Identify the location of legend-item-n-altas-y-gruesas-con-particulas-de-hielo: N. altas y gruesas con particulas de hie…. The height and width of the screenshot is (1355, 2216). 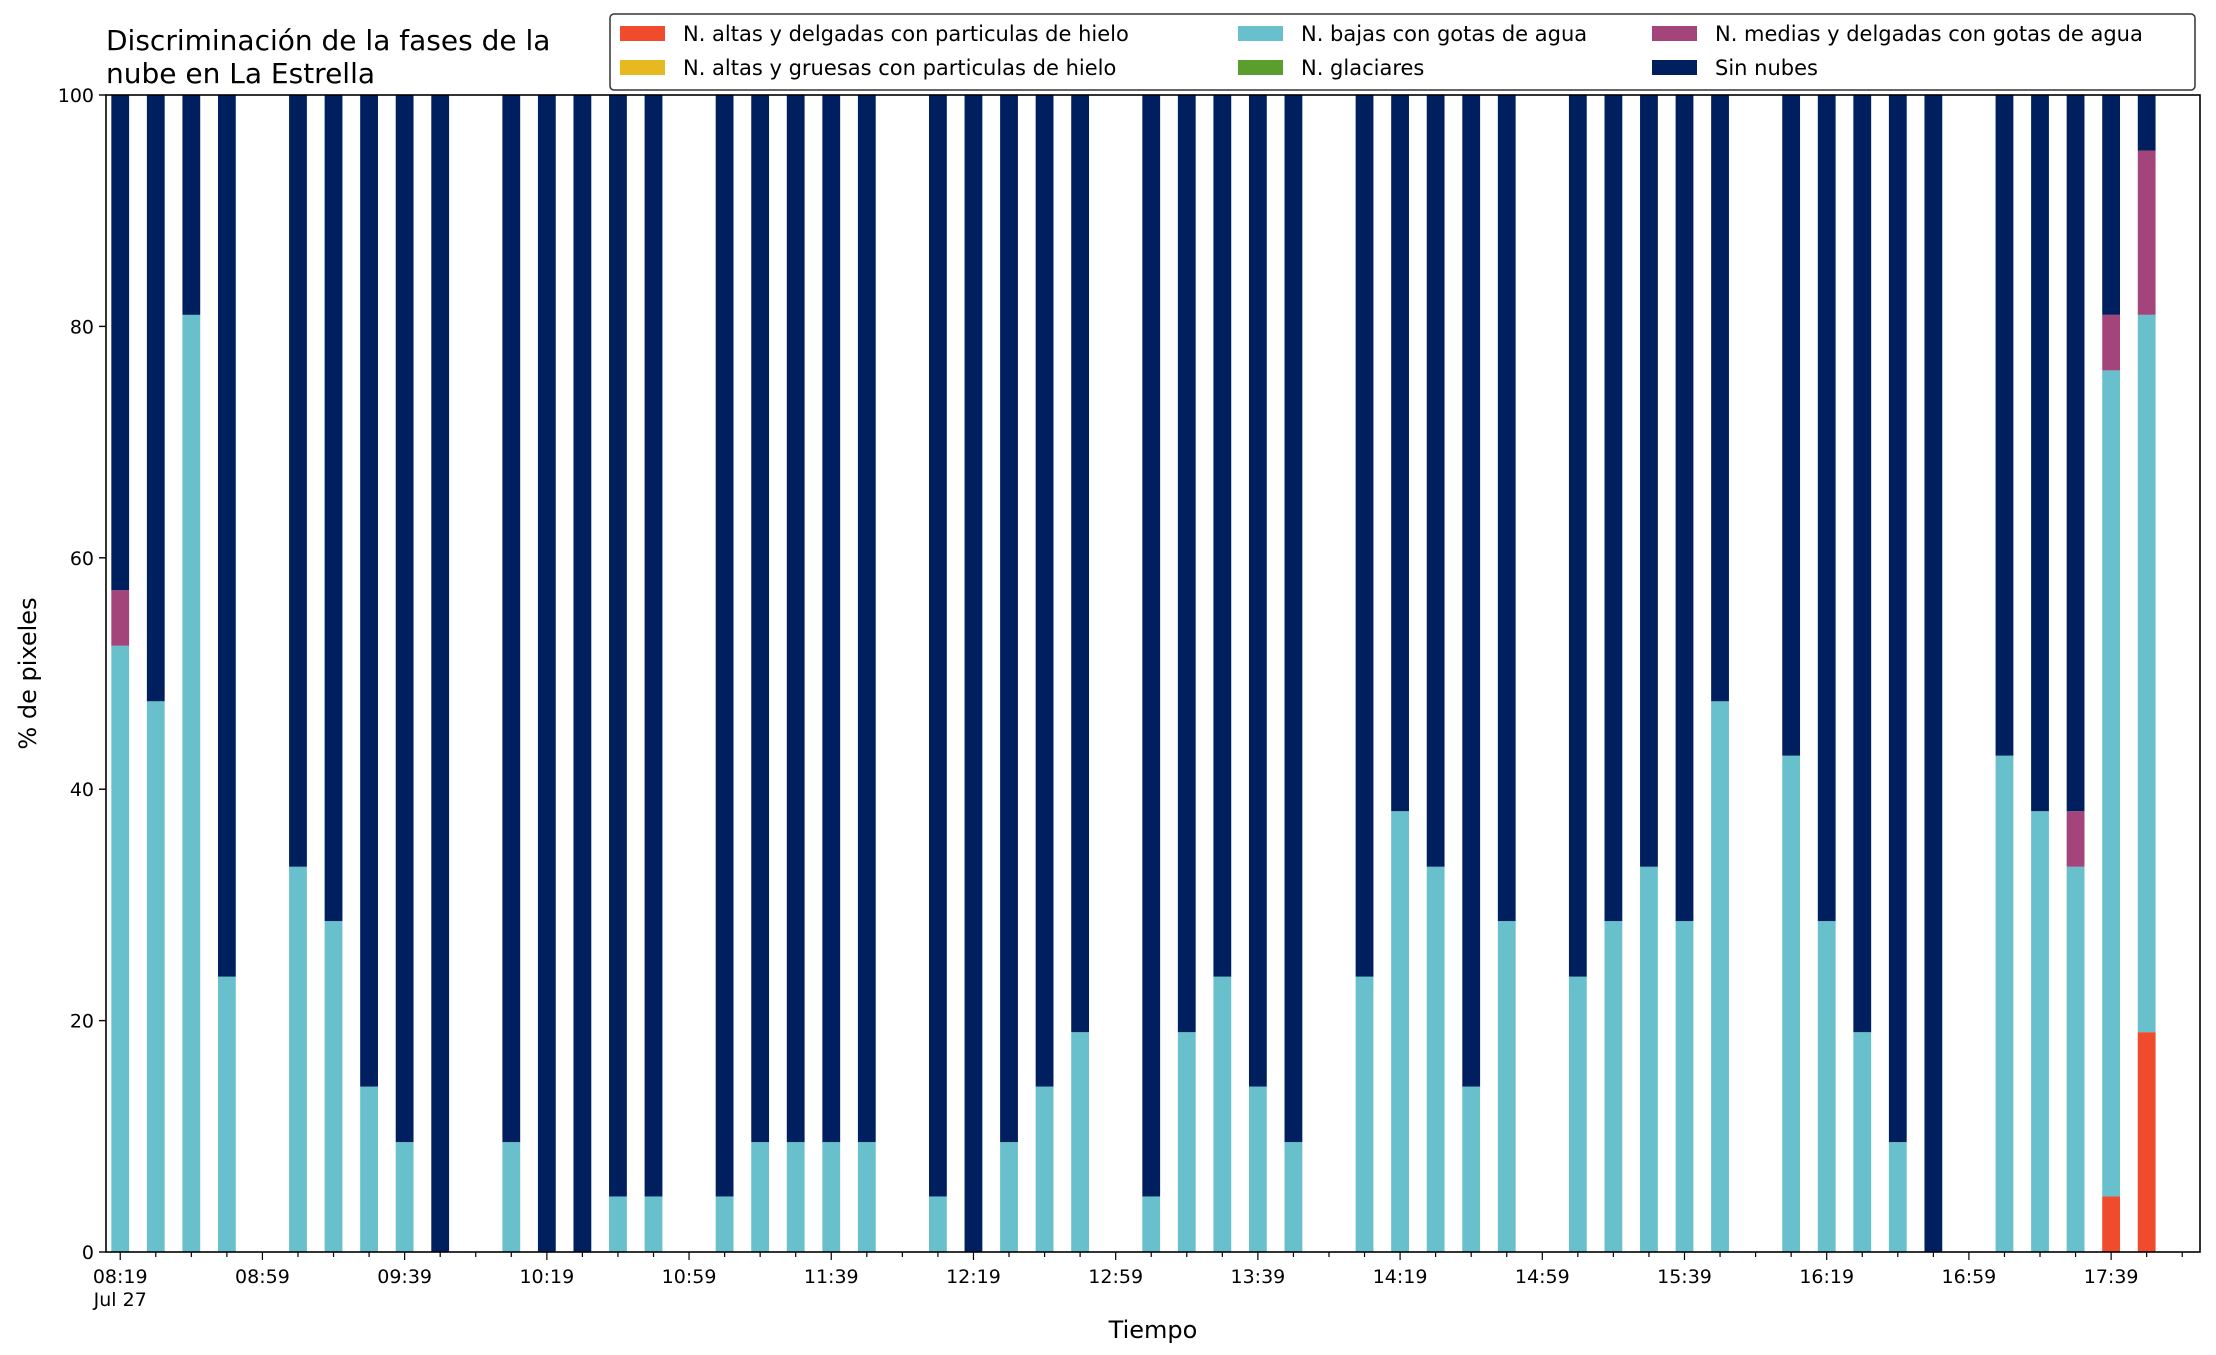
(868, 68).